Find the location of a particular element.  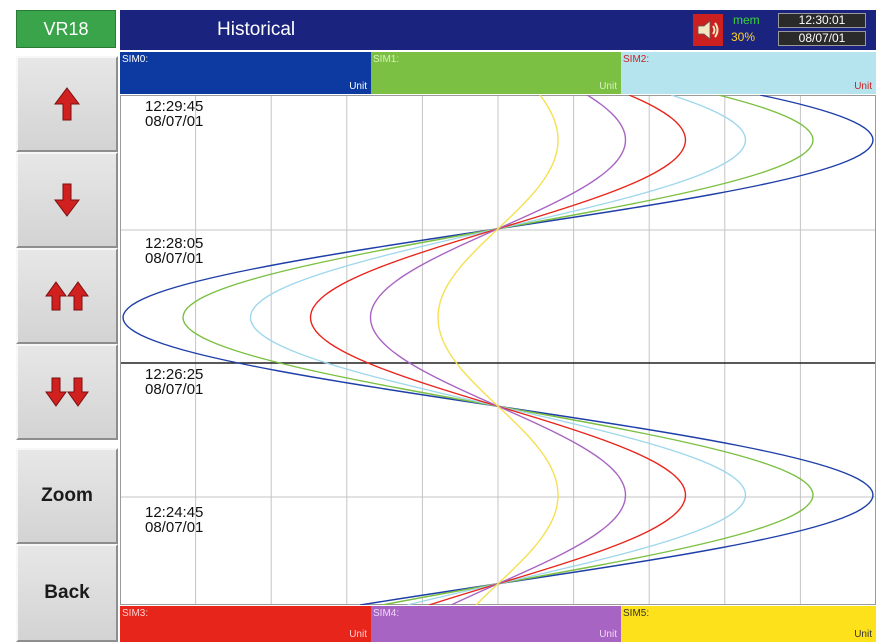

timestamp-time: 12:24:45 is located at coordinates (174, 512).